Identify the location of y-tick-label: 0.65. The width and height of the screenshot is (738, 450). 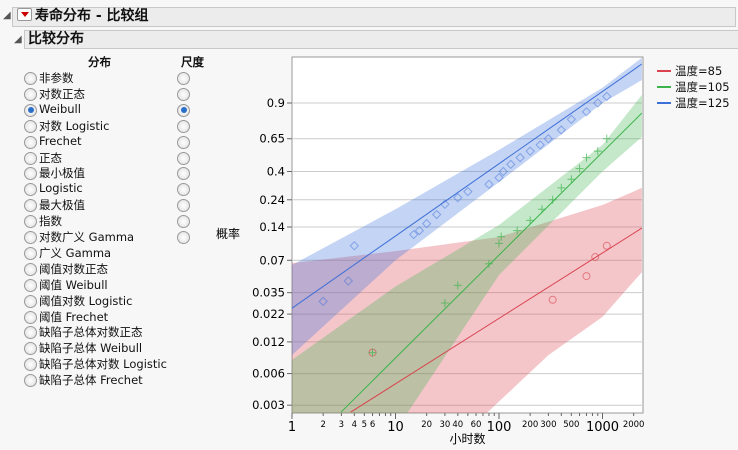
(272, 139).